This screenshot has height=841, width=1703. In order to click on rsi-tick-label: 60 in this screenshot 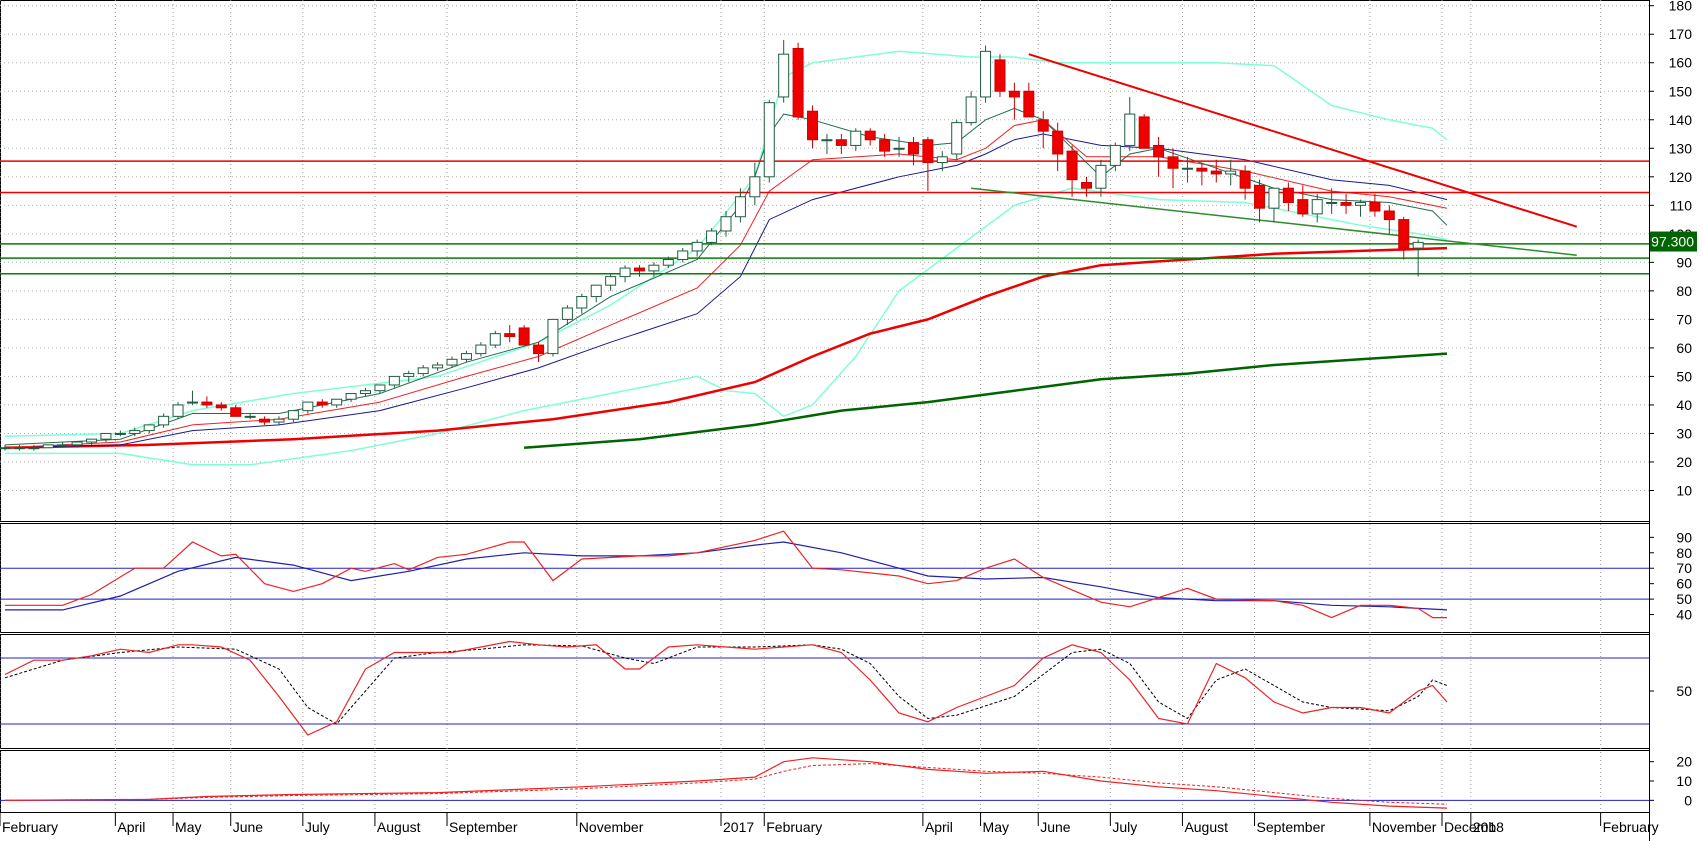, I will do `click(1684, 584)`.